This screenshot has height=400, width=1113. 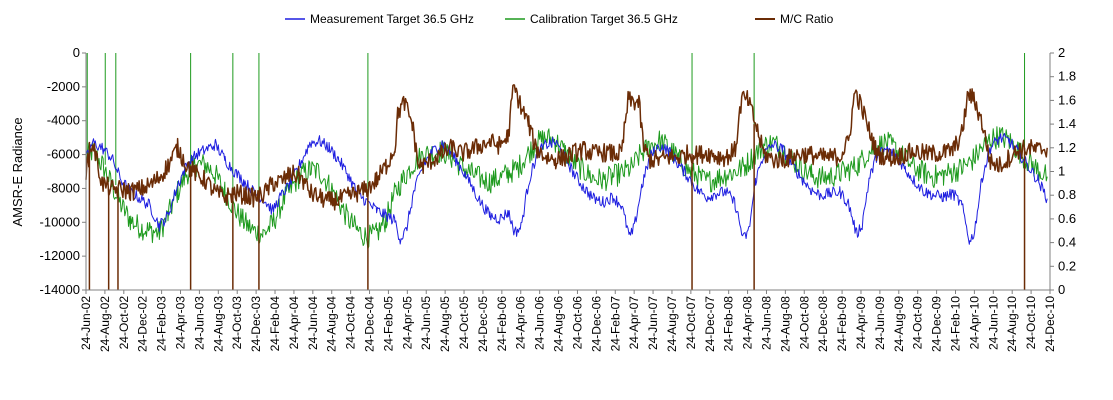 What do you see at coordinates (1012, 324) in the screenshot?
I see `x-tick-label-49: 24-Aug-10` at bounding box center [1012, 324].